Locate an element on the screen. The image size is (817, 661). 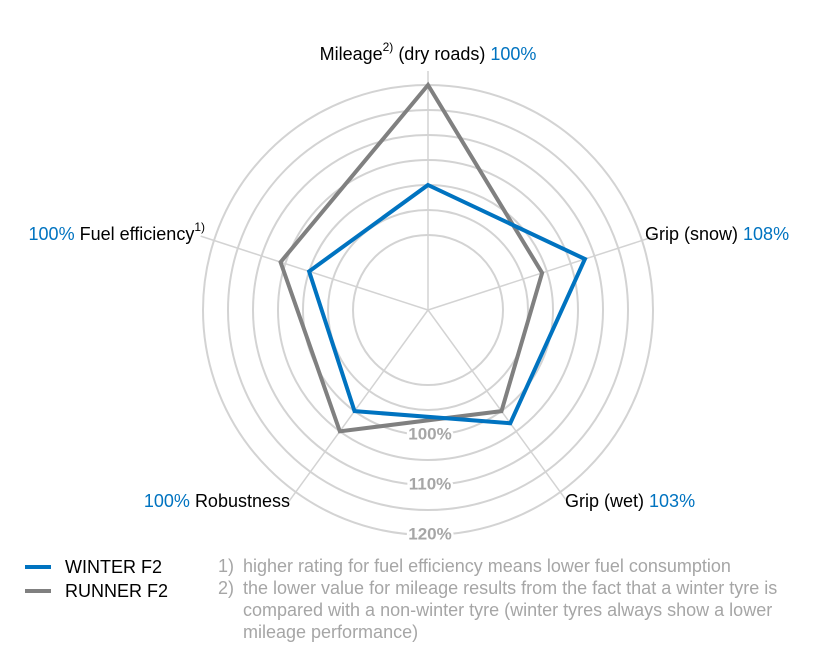
axis-name: Grip (snow) is located at coordinates (691, 234).